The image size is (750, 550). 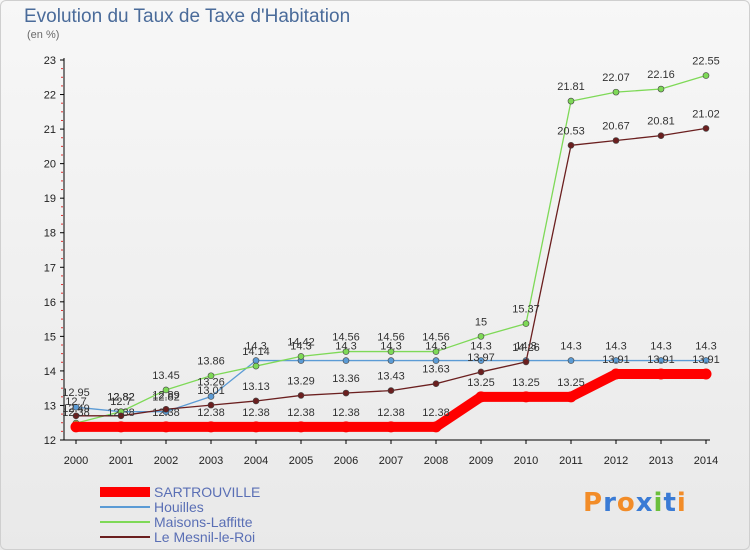 What do you see at coordinates (187, 16) in the screenshot?
I see `chart-title: Evolution du Taux de Taxe d'Habitation` at bounding box center [187, 16].